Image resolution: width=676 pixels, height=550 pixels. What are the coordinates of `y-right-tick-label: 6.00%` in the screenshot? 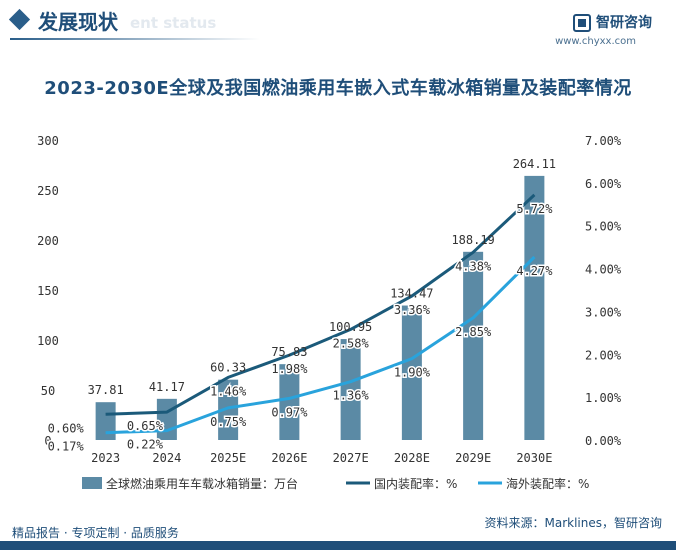 It's located at (603, 184).